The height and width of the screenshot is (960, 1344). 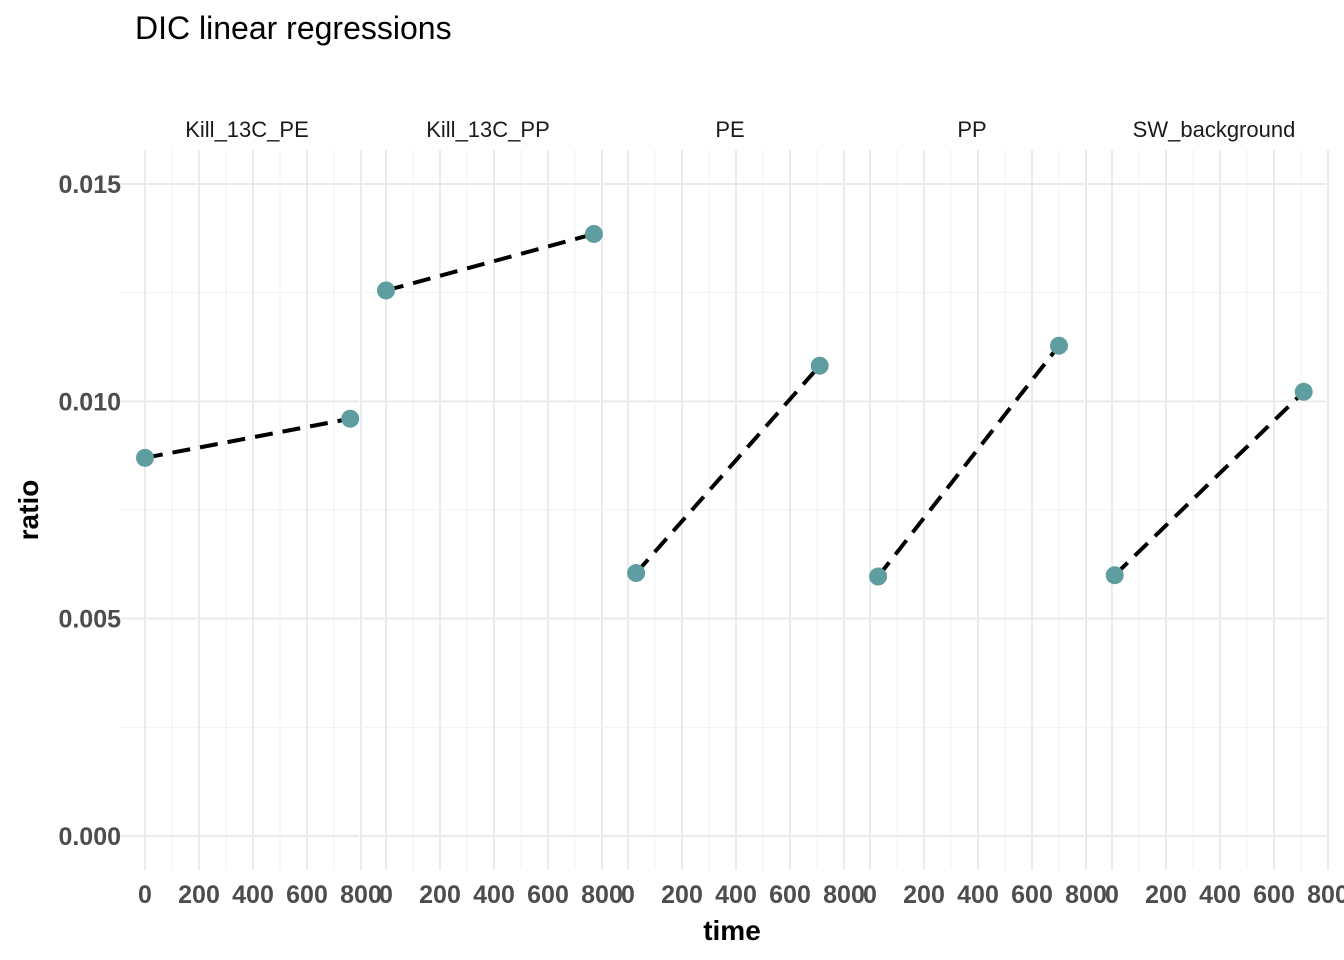 What do you see at coordinates (729, 129) in the screenshot?
I see `facet-strip-label: PE` at bounding box center [729, 129].